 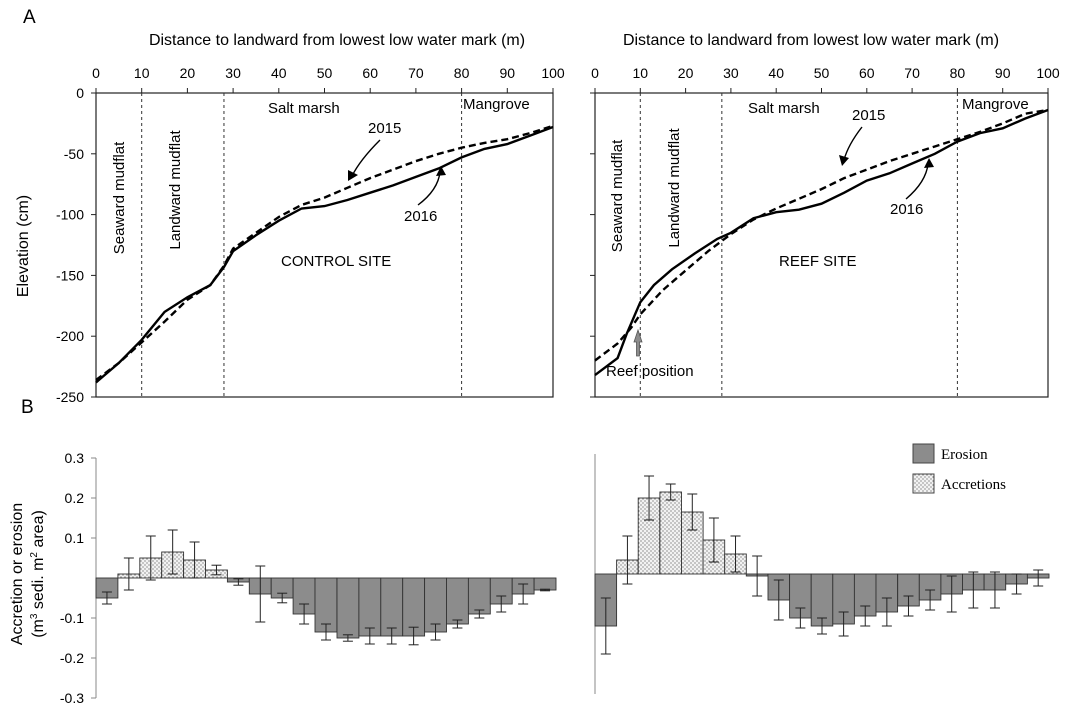 I want to click on legend: Erosion Accretions, so click(x=959, y=468).